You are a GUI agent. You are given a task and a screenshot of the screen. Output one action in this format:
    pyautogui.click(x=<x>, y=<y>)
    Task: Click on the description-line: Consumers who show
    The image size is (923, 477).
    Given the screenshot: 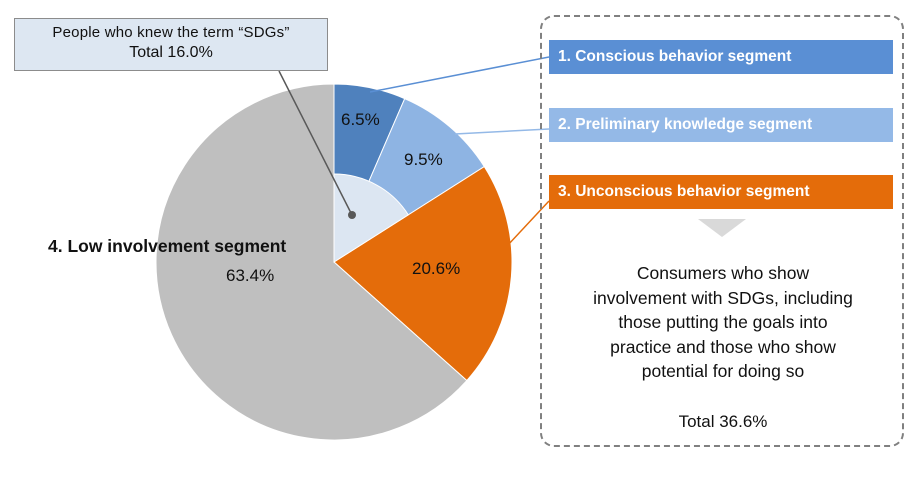 What is the action you would take?
    pyautogui.click(x=723, y=273)
    